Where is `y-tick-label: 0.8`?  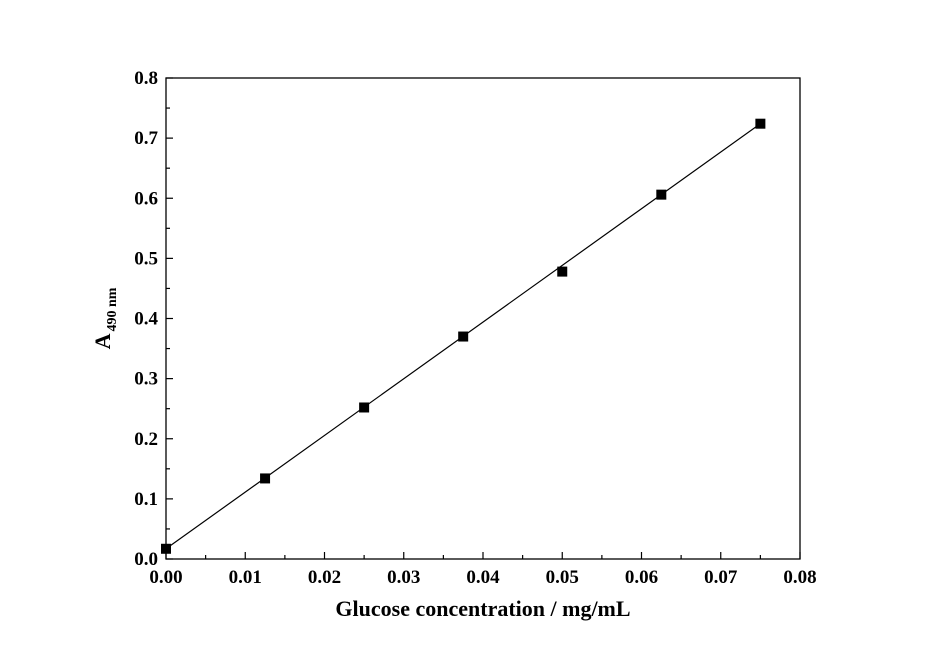 y-tick-label: 0.8 is located at coordinates (146, 78).